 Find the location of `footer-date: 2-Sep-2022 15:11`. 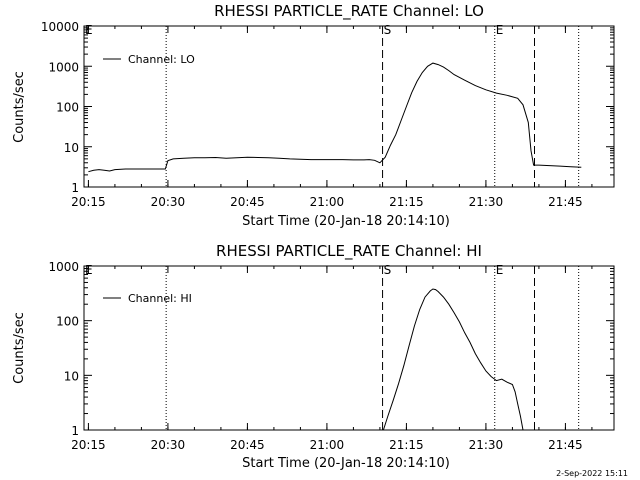

footer-date: 2-Sep-2022 15:11 is located at coordinates (592, 473).